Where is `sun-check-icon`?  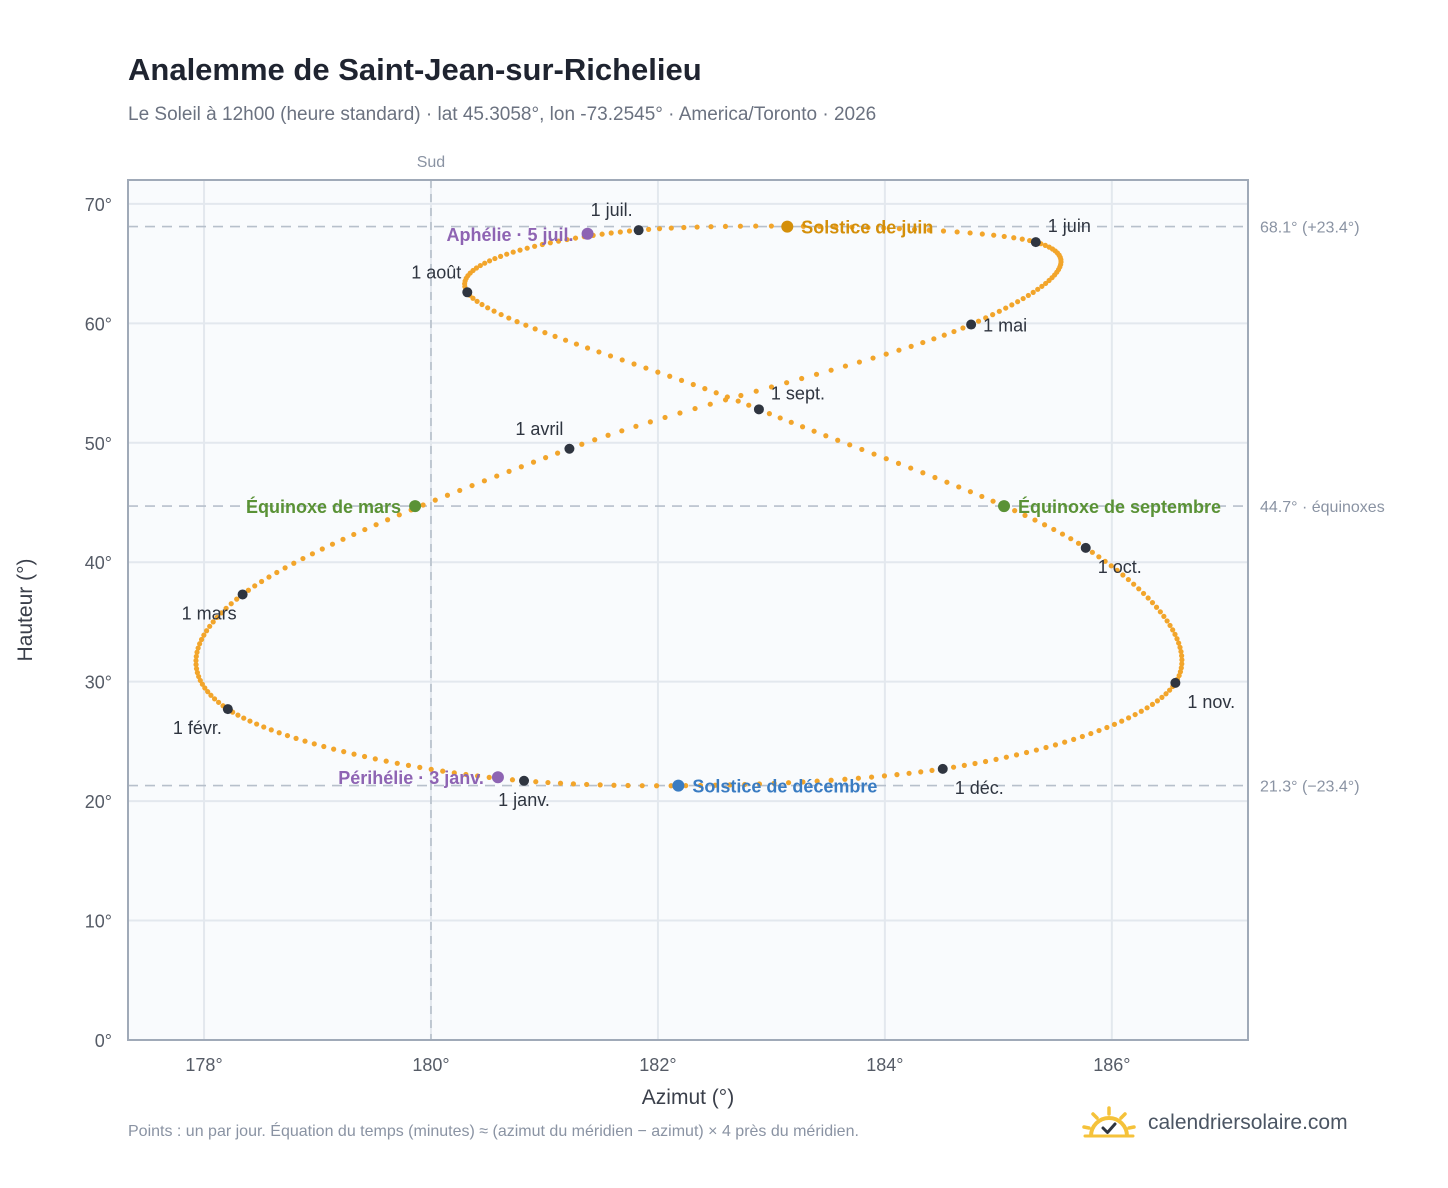 sun-check-icon is located at coordinates (1109, 1122).